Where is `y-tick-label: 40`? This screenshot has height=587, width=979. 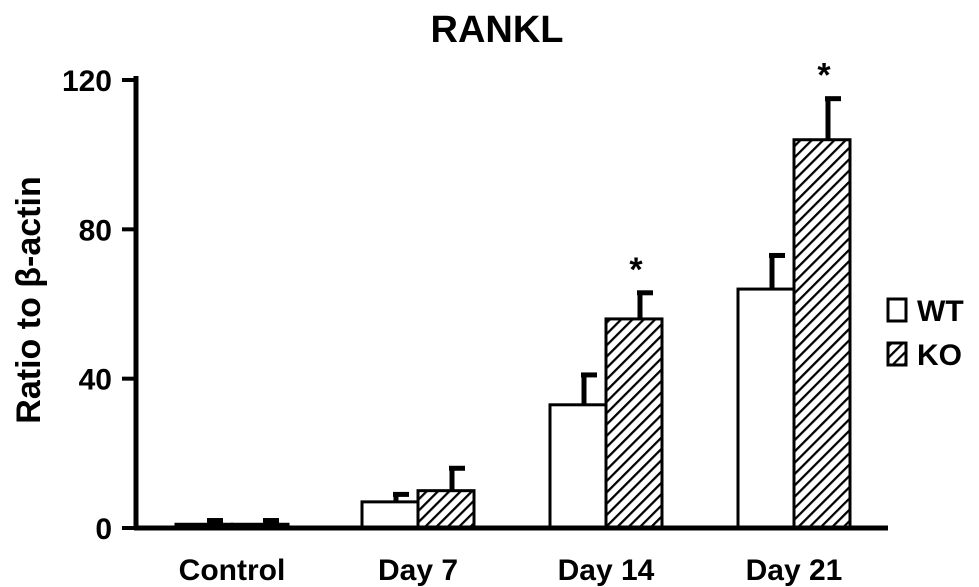 y-tick-label: 40 is located at coordinates (95, 380).